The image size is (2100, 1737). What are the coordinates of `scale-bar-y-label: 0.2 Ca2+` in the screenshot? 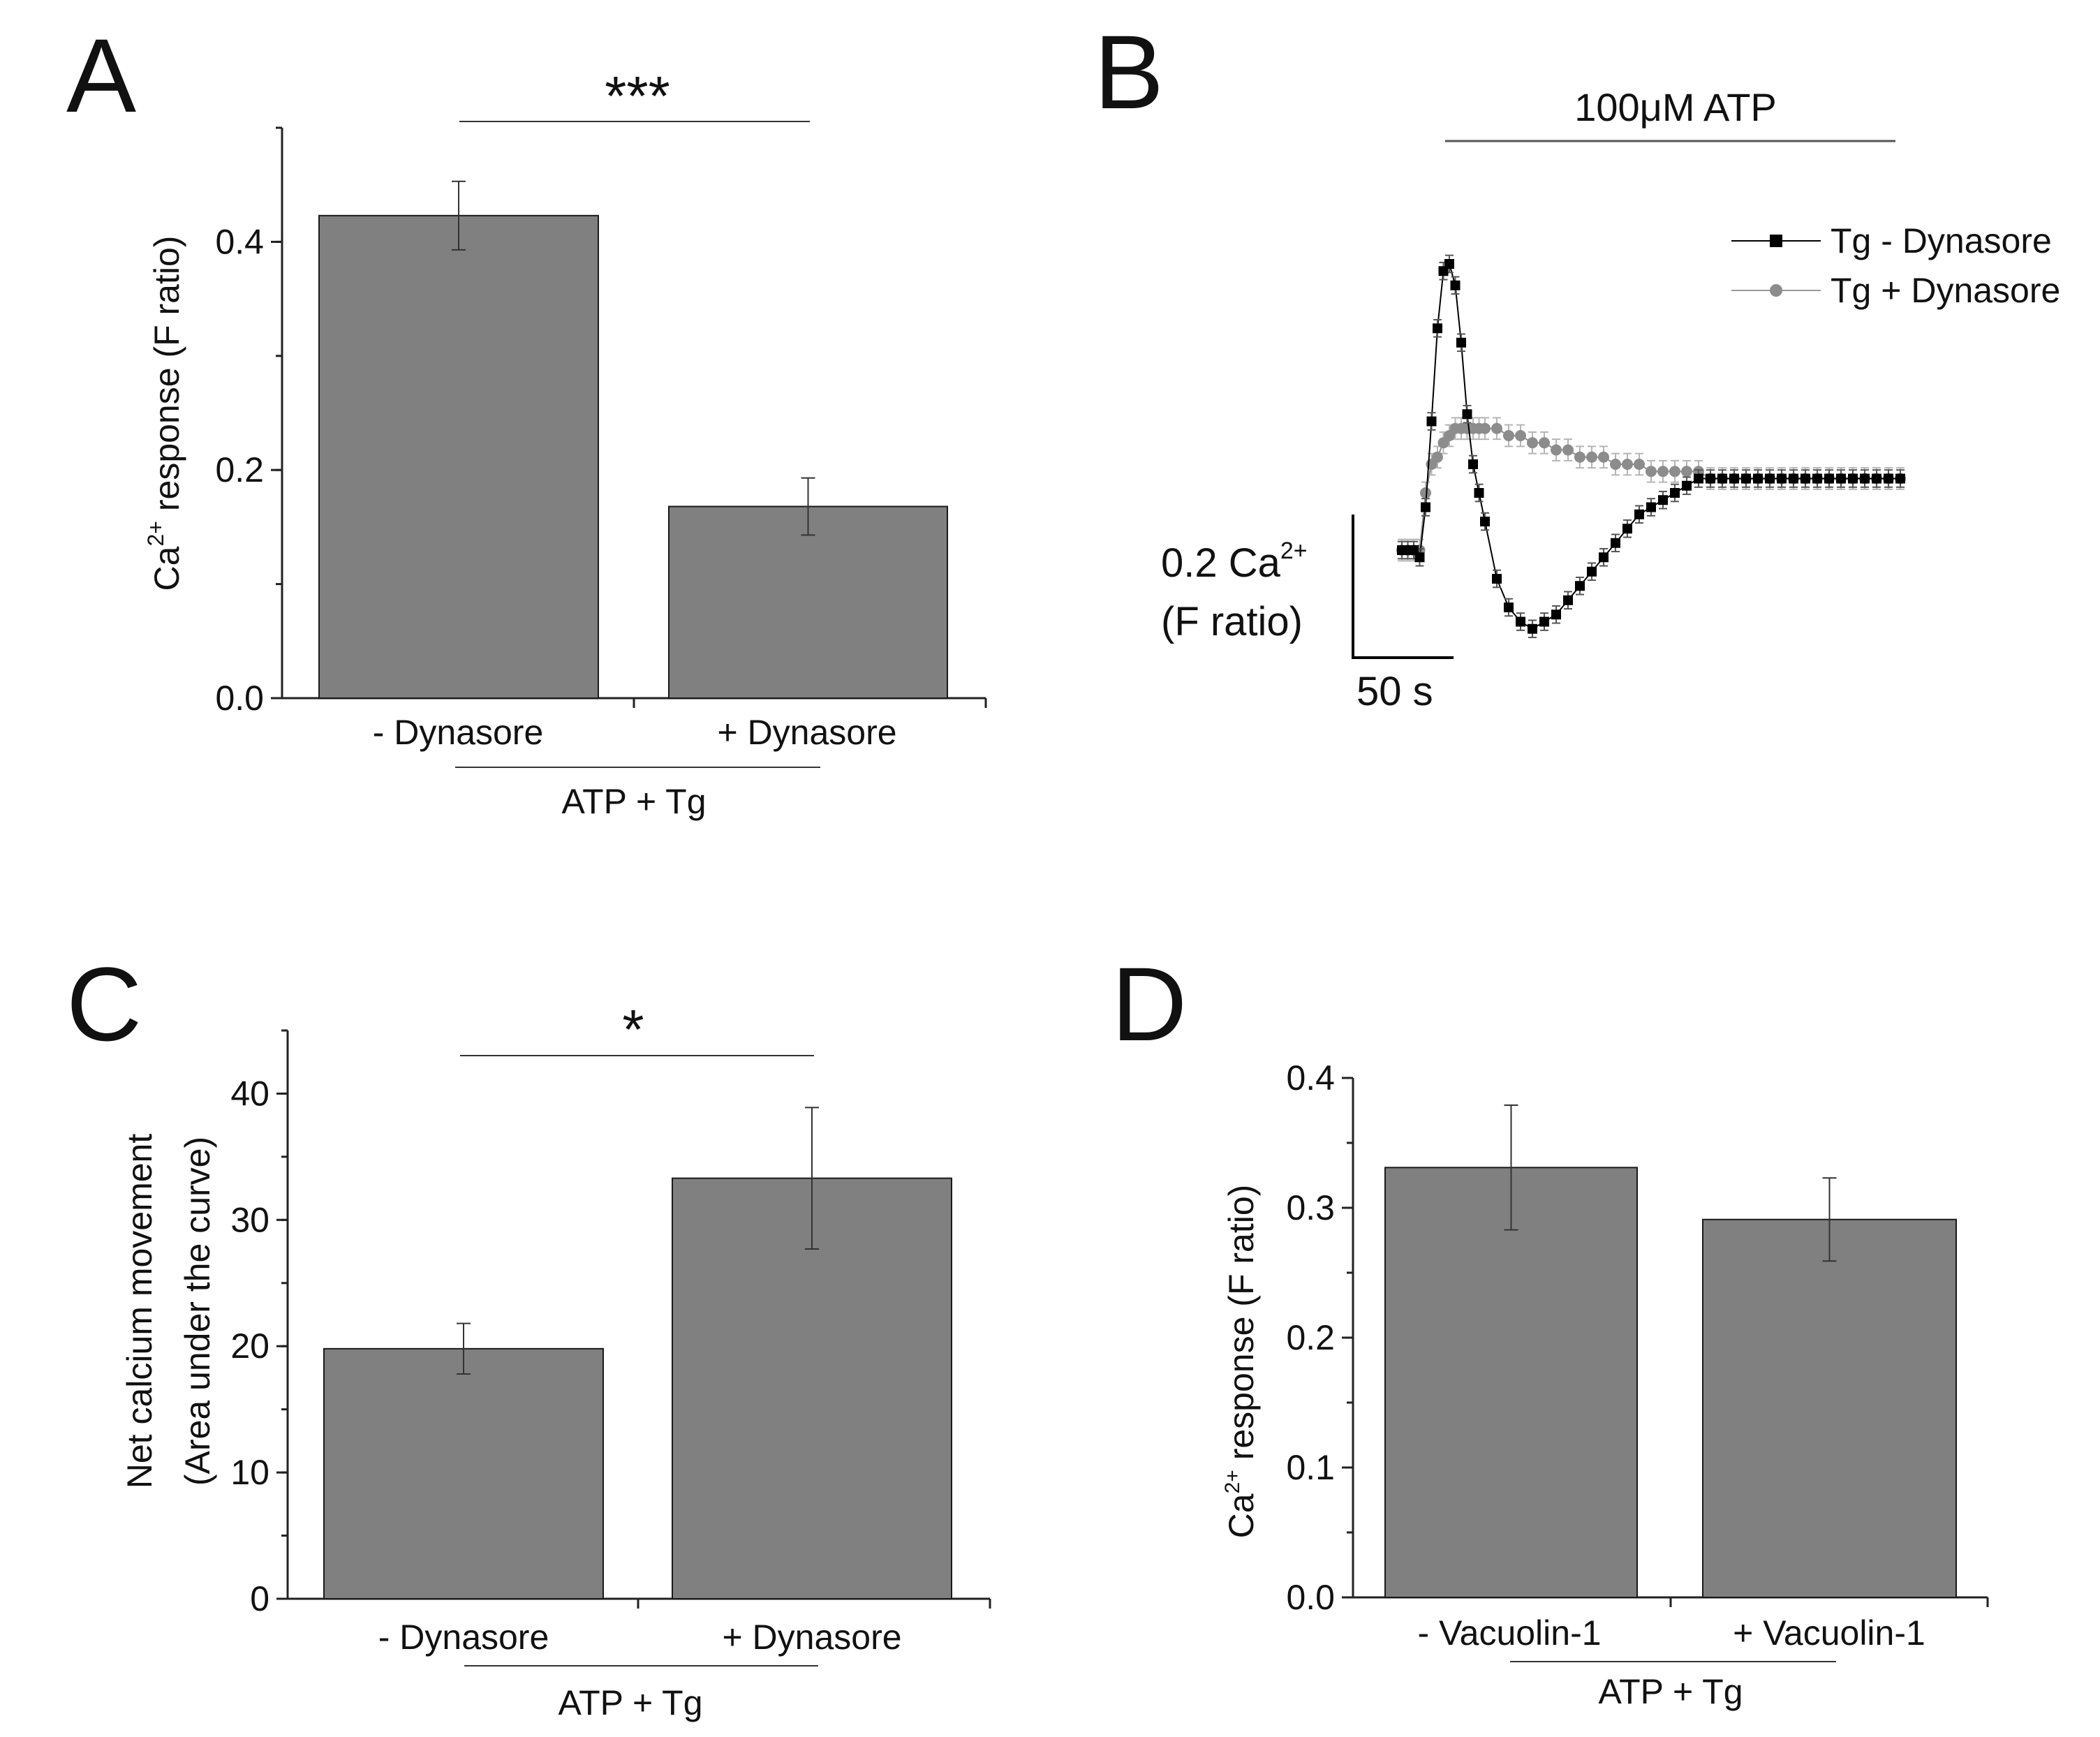 It's located at (1234, 562).